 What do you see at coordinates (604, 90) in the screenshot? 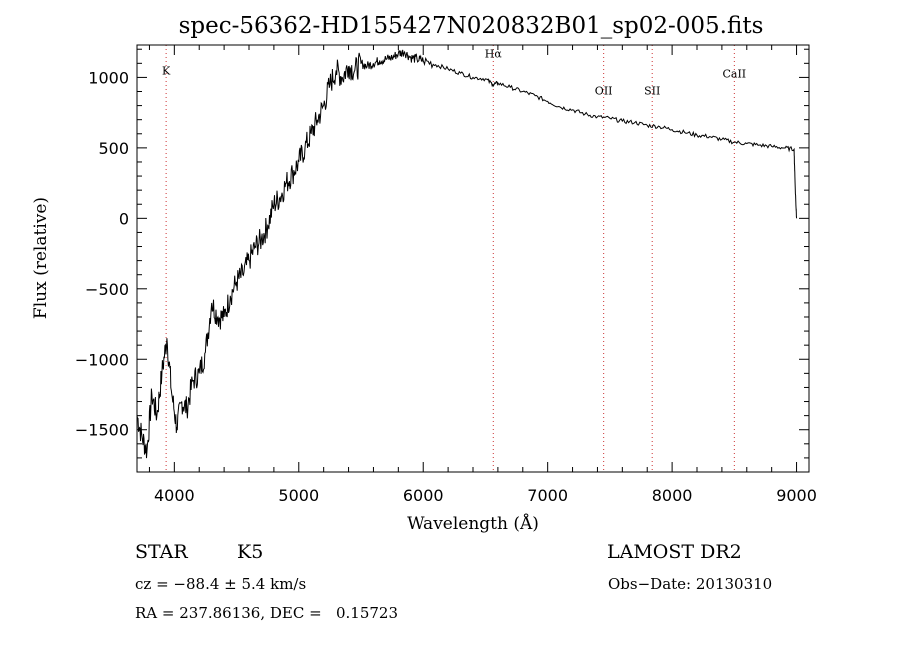
I see `annotation-label: OII` at bounding box center [604, 90].